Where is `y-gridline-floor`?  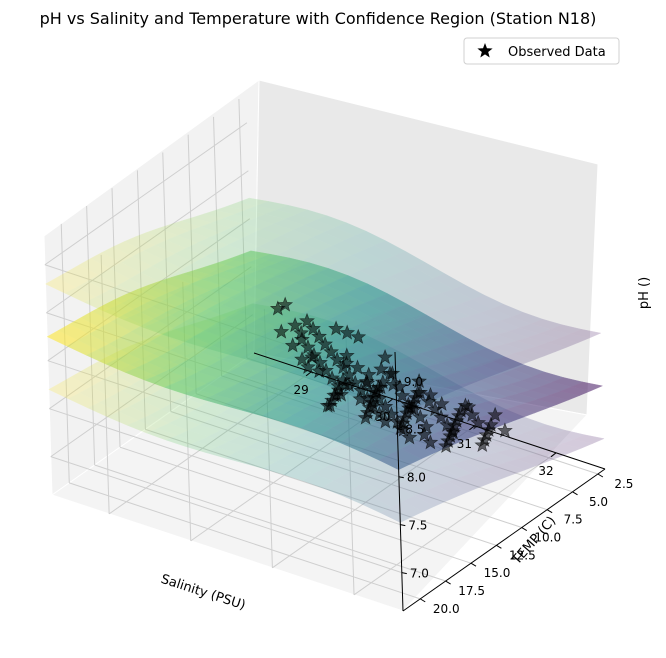
y-gridline-floor is located at coordinates (270, 523).